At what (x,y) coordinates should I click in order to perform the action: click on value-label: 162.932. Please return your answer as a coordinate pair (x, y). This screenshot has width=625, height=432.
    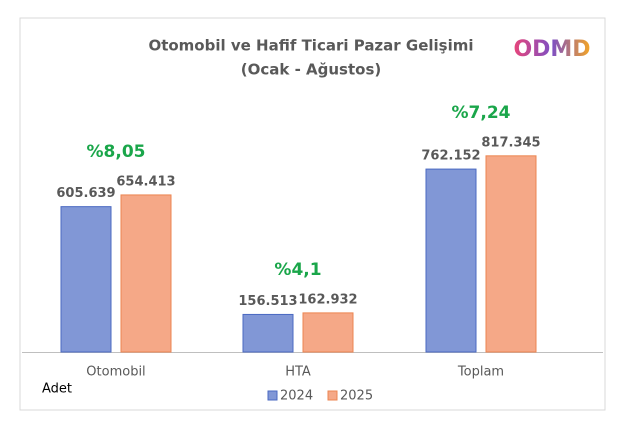
    Looking at the image, I should click on (327, 299).